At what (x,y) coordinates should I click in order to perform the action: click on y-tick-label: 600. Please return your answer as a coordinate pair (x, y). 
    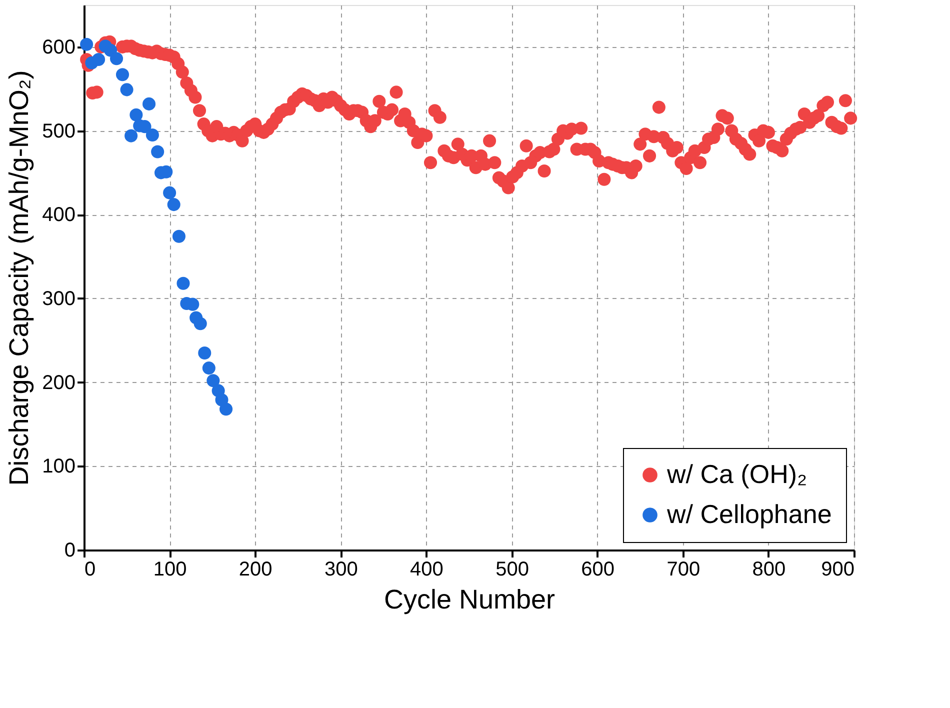
    Looking at the image, I should click on (59, 47).